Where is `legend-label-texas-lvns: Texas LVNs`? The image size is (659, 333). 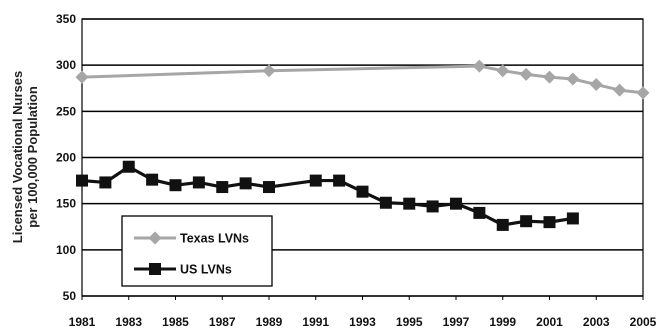
legend-label-texas-lvns: Texas LVNs is located at coordinates (214, 239).